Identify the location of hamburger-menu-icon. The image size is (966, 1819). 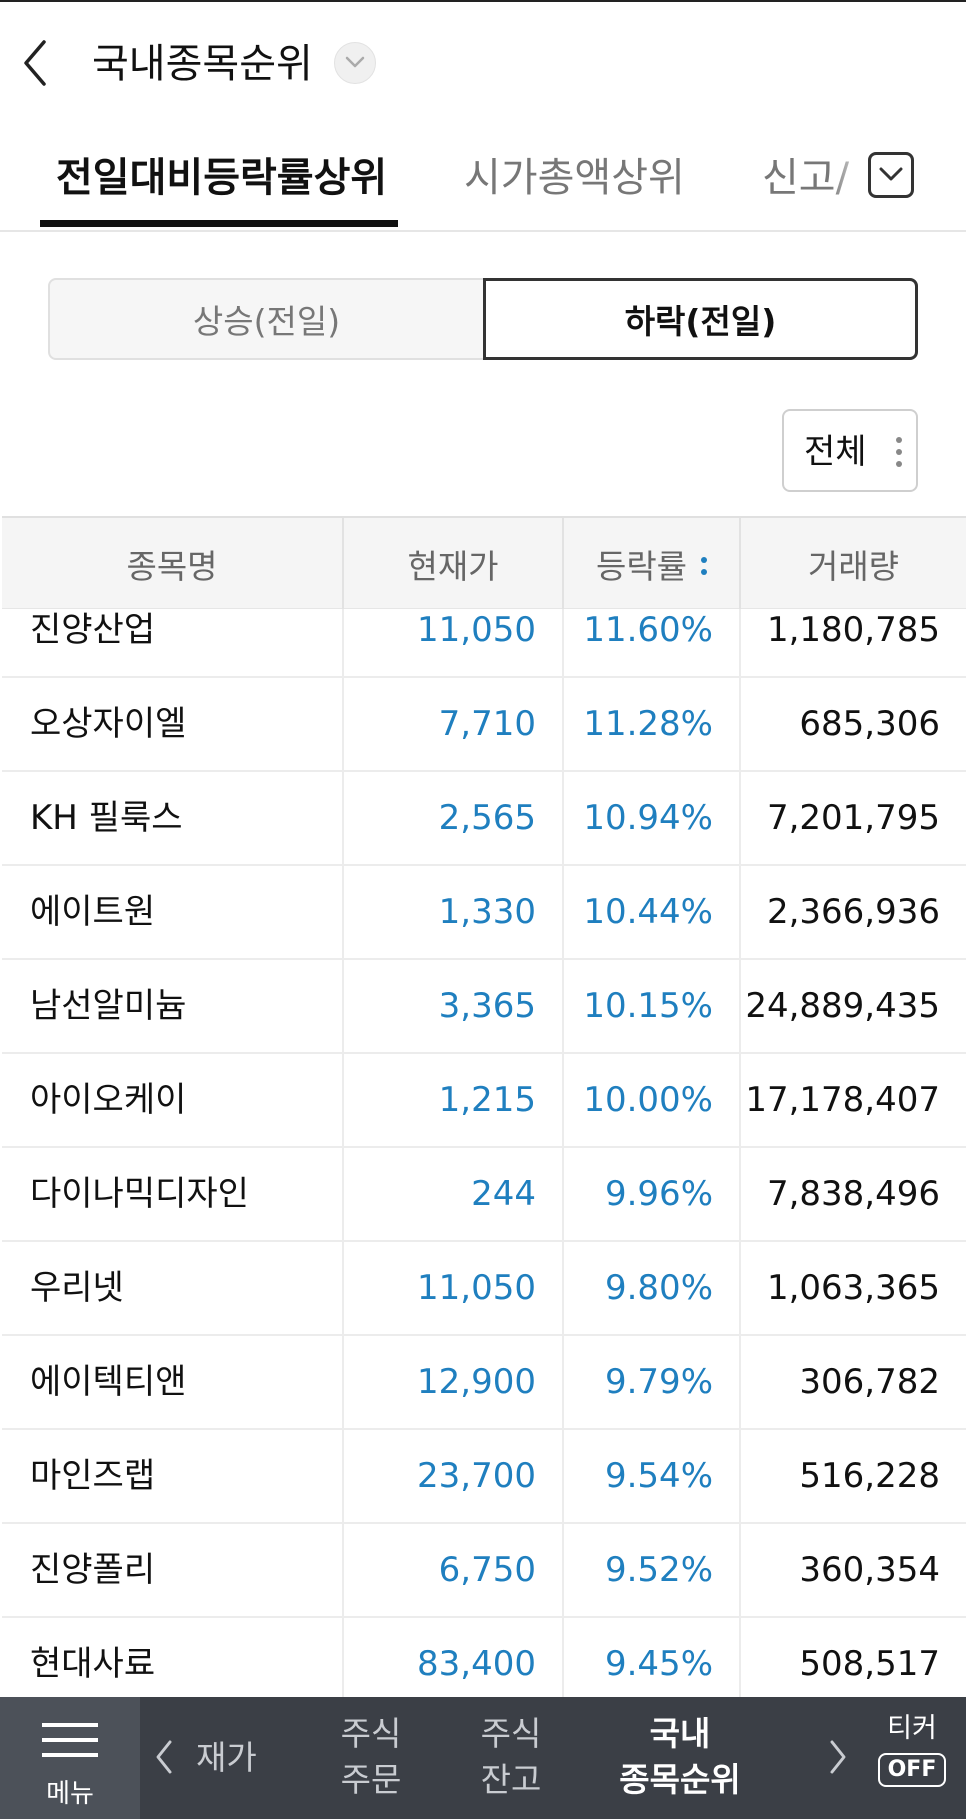
(70, 1740).